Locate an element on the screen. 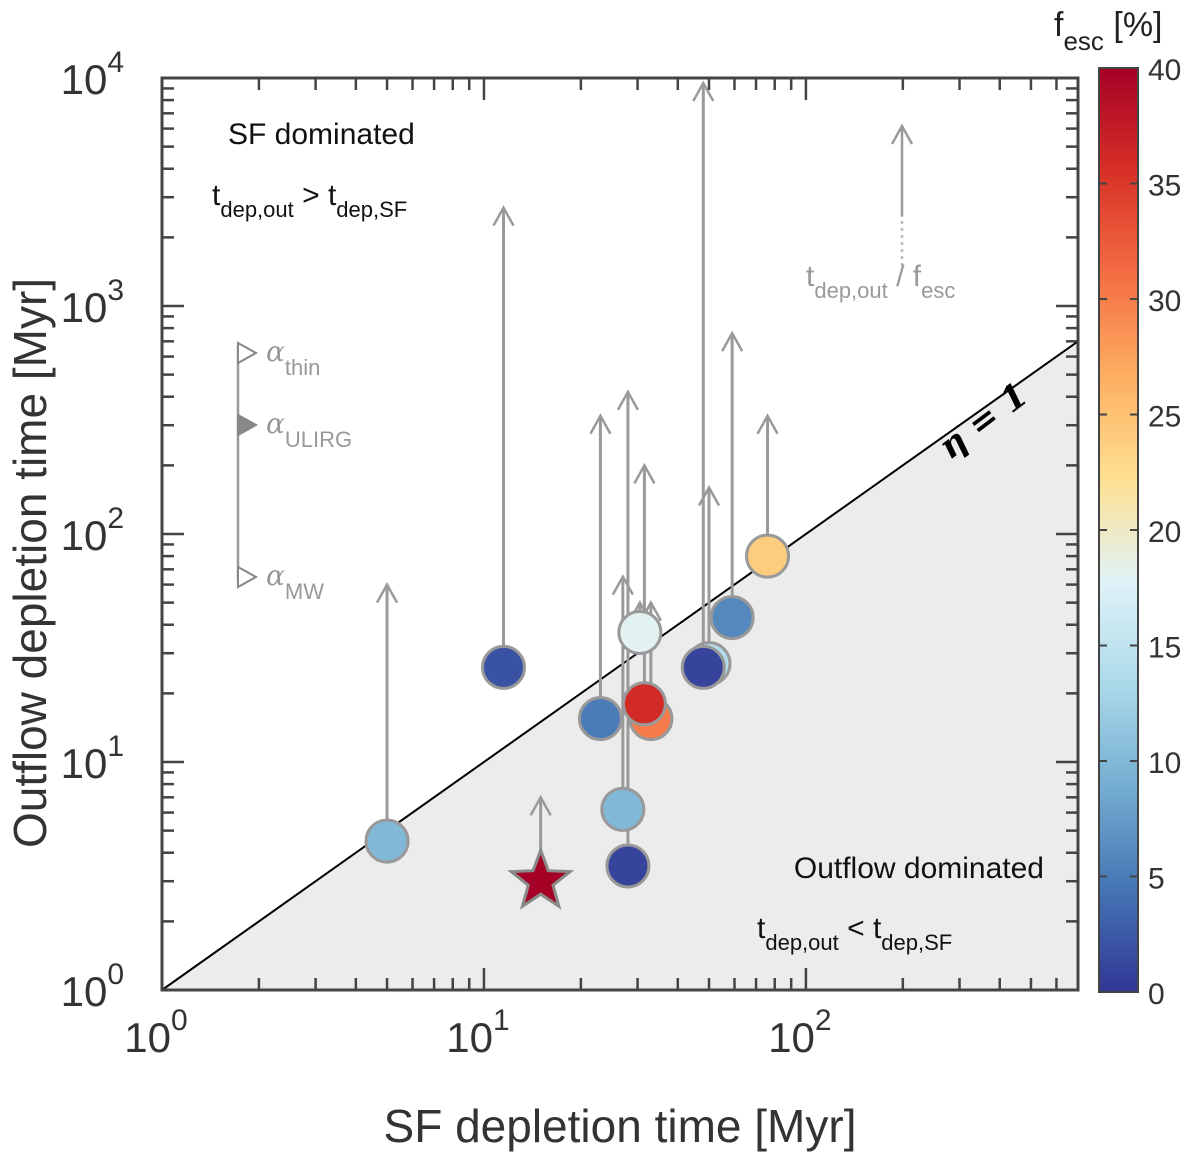  sf-dominated-relation: tdep,out > tdep,SF is located at coordinates (309, 200).